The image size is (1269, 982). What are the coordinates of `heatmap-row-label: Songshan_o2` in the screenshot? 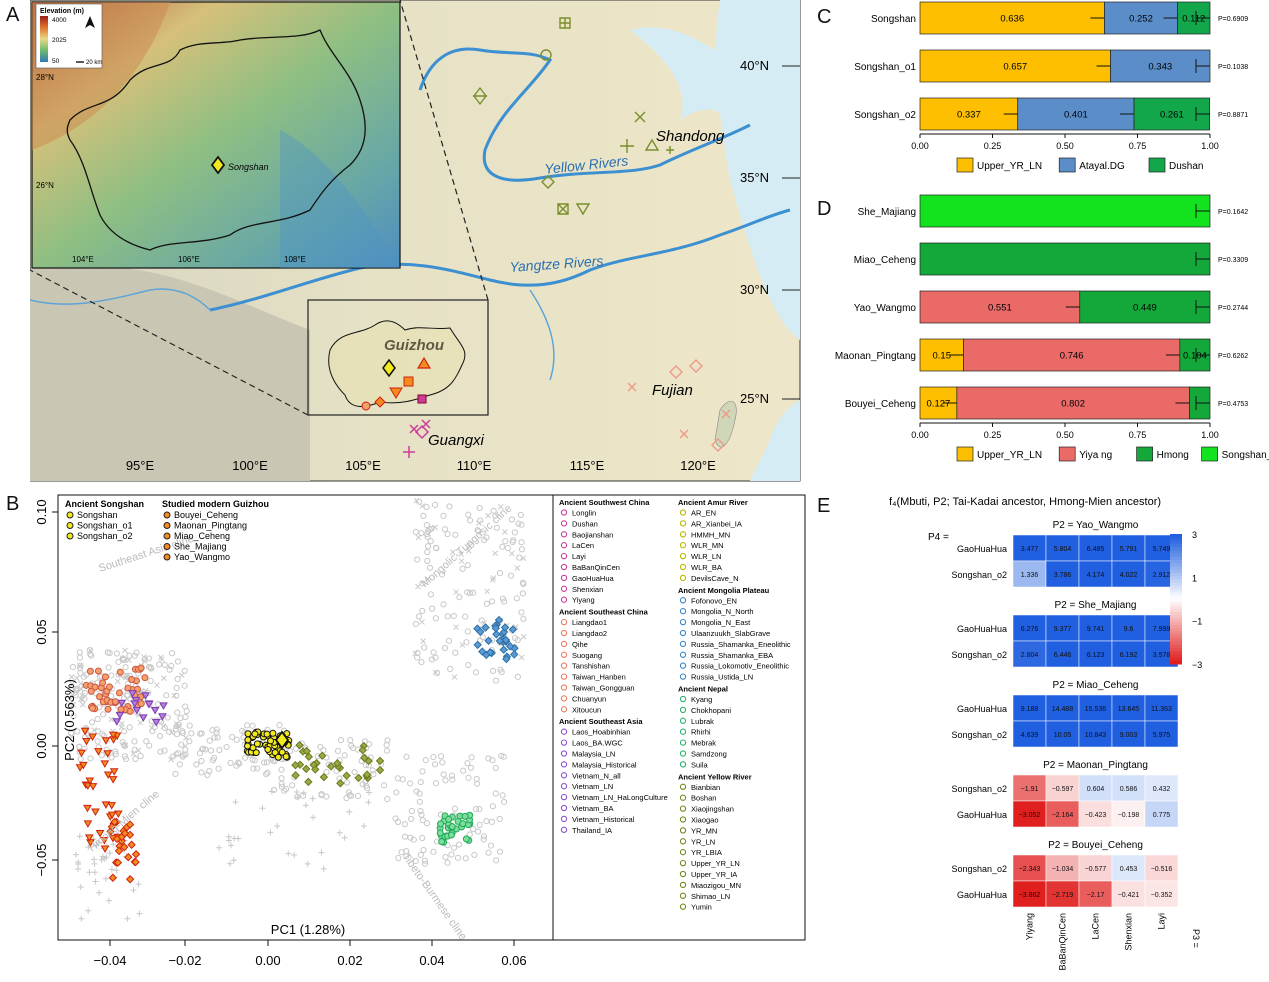 It's located at (979, 575).